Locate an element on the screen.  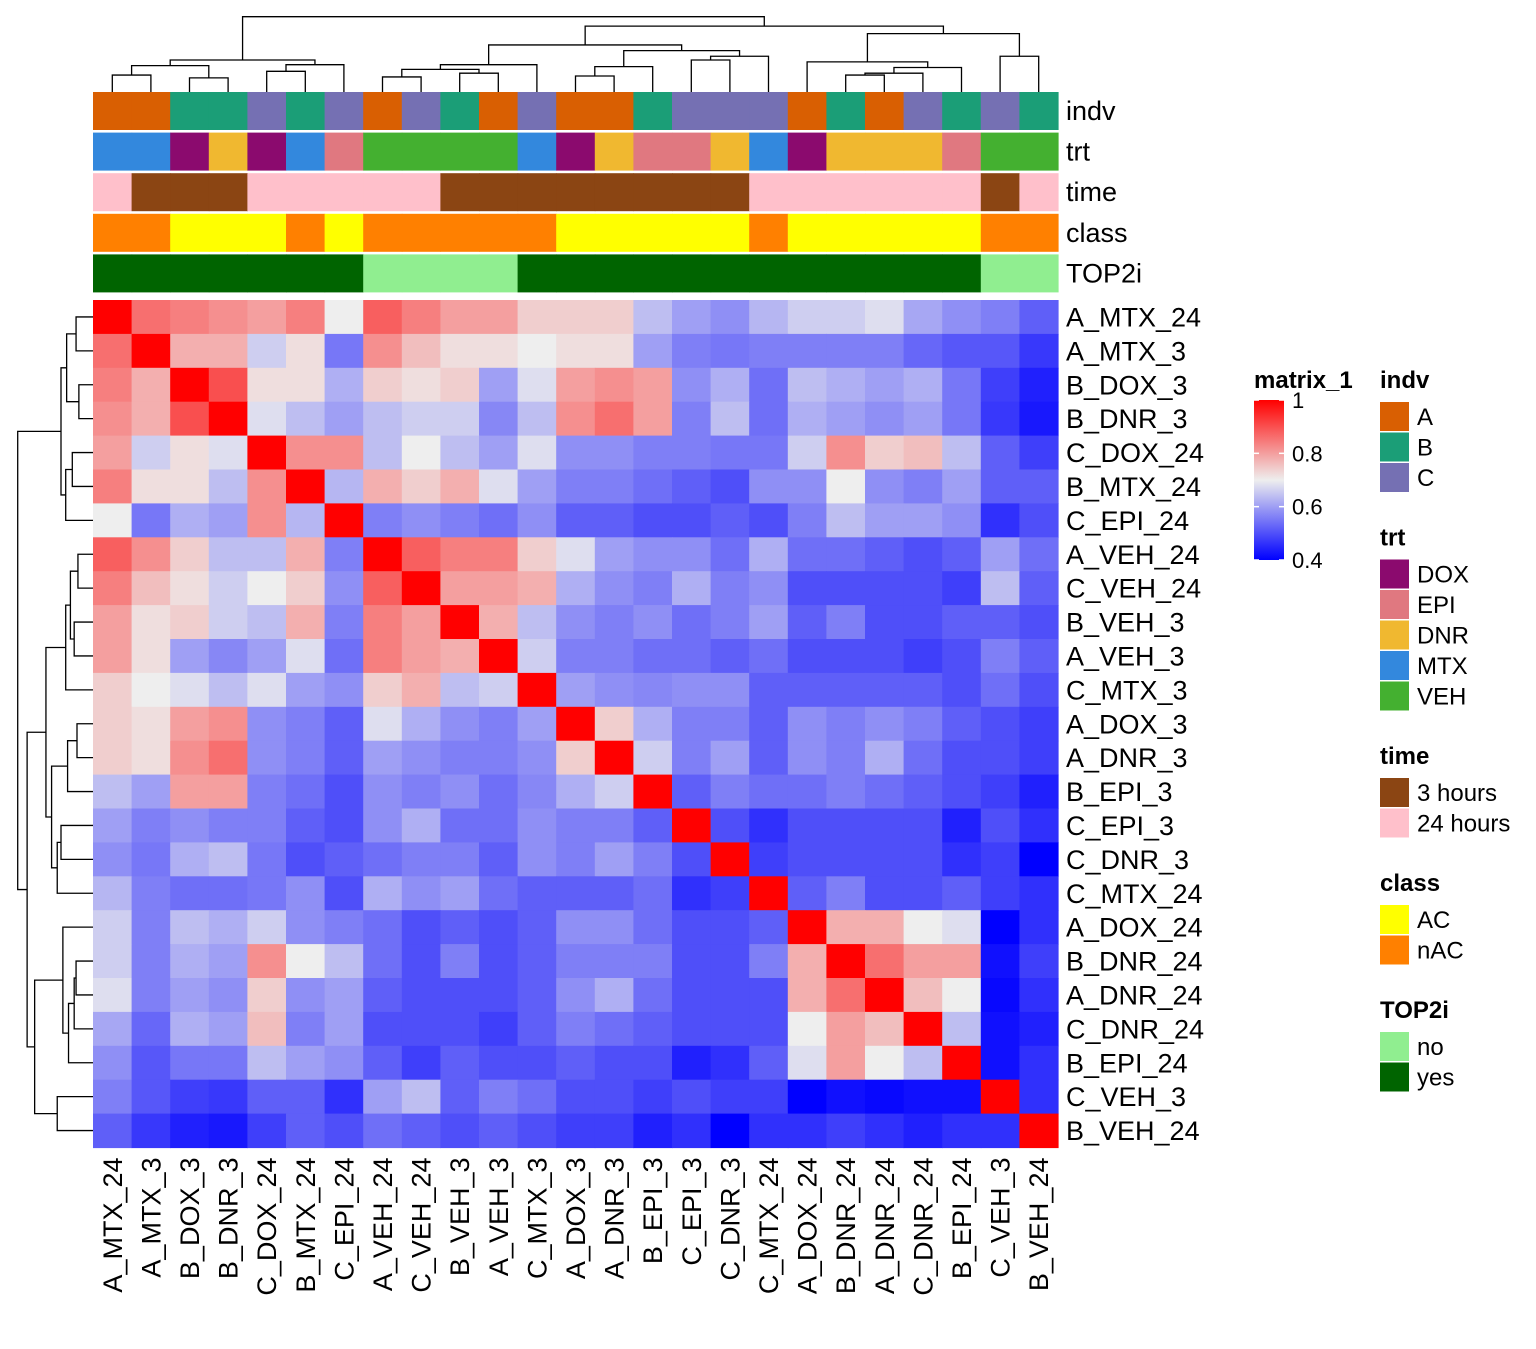
legend-label: A is located at coordinates (1425, 417).